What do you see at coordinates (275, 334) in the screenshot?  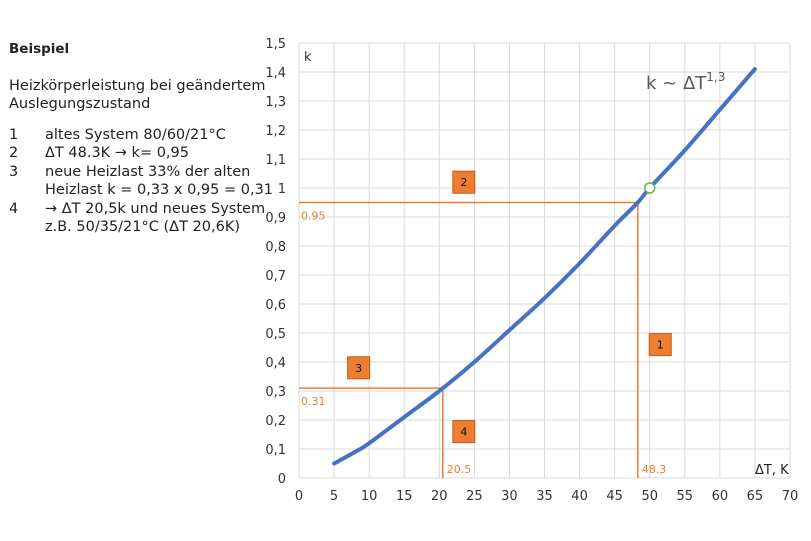 I see `y-tick-label: 0,5` at bounding box center [275, 334].